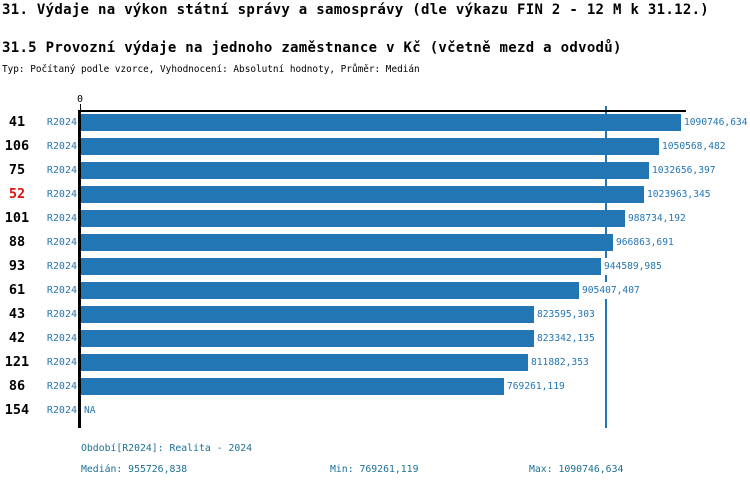  I want to click on row-category-label: 88, so click(17, 242).